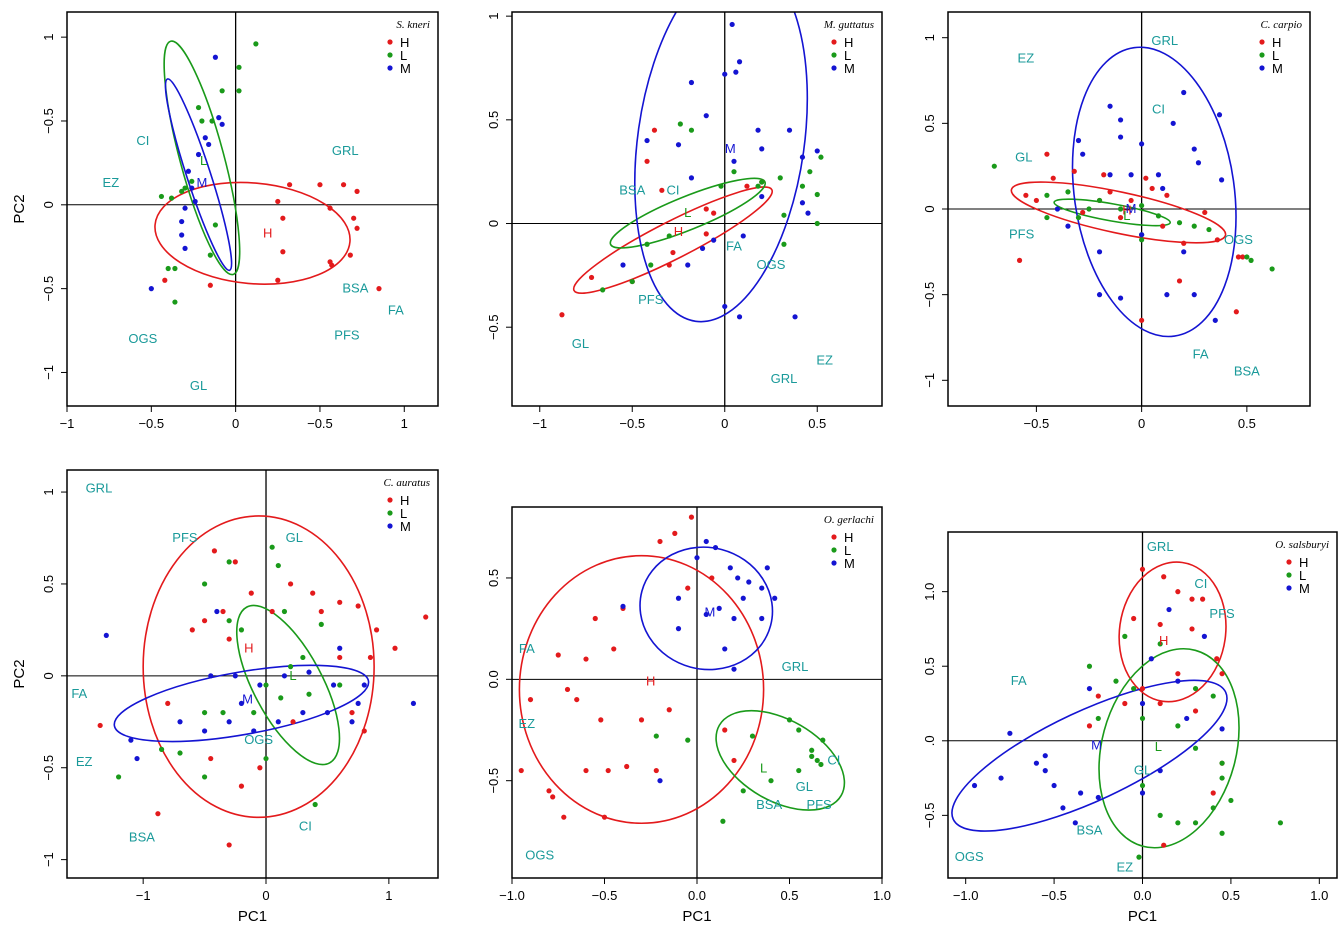  I want to click on legend-marker-H, so click(834, 537).